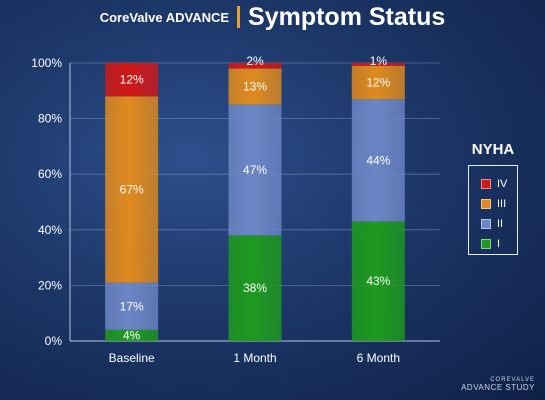  What do you see at coordinates (502, 184) in the screenshot?
I see `legend-label: IV` at bounding box center [502, 184].